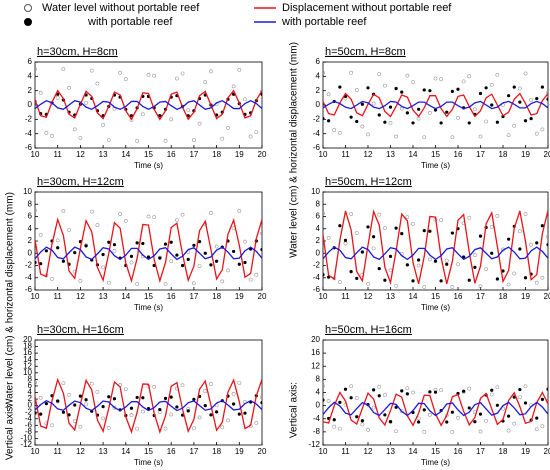 Image resolution: width=550 pixels, height=470 pixels. What do you see at coordinates (80, 330) in the screenshot?
I see `panel-title: h=30cm, H=16cm` at bounding box center [80, 330].